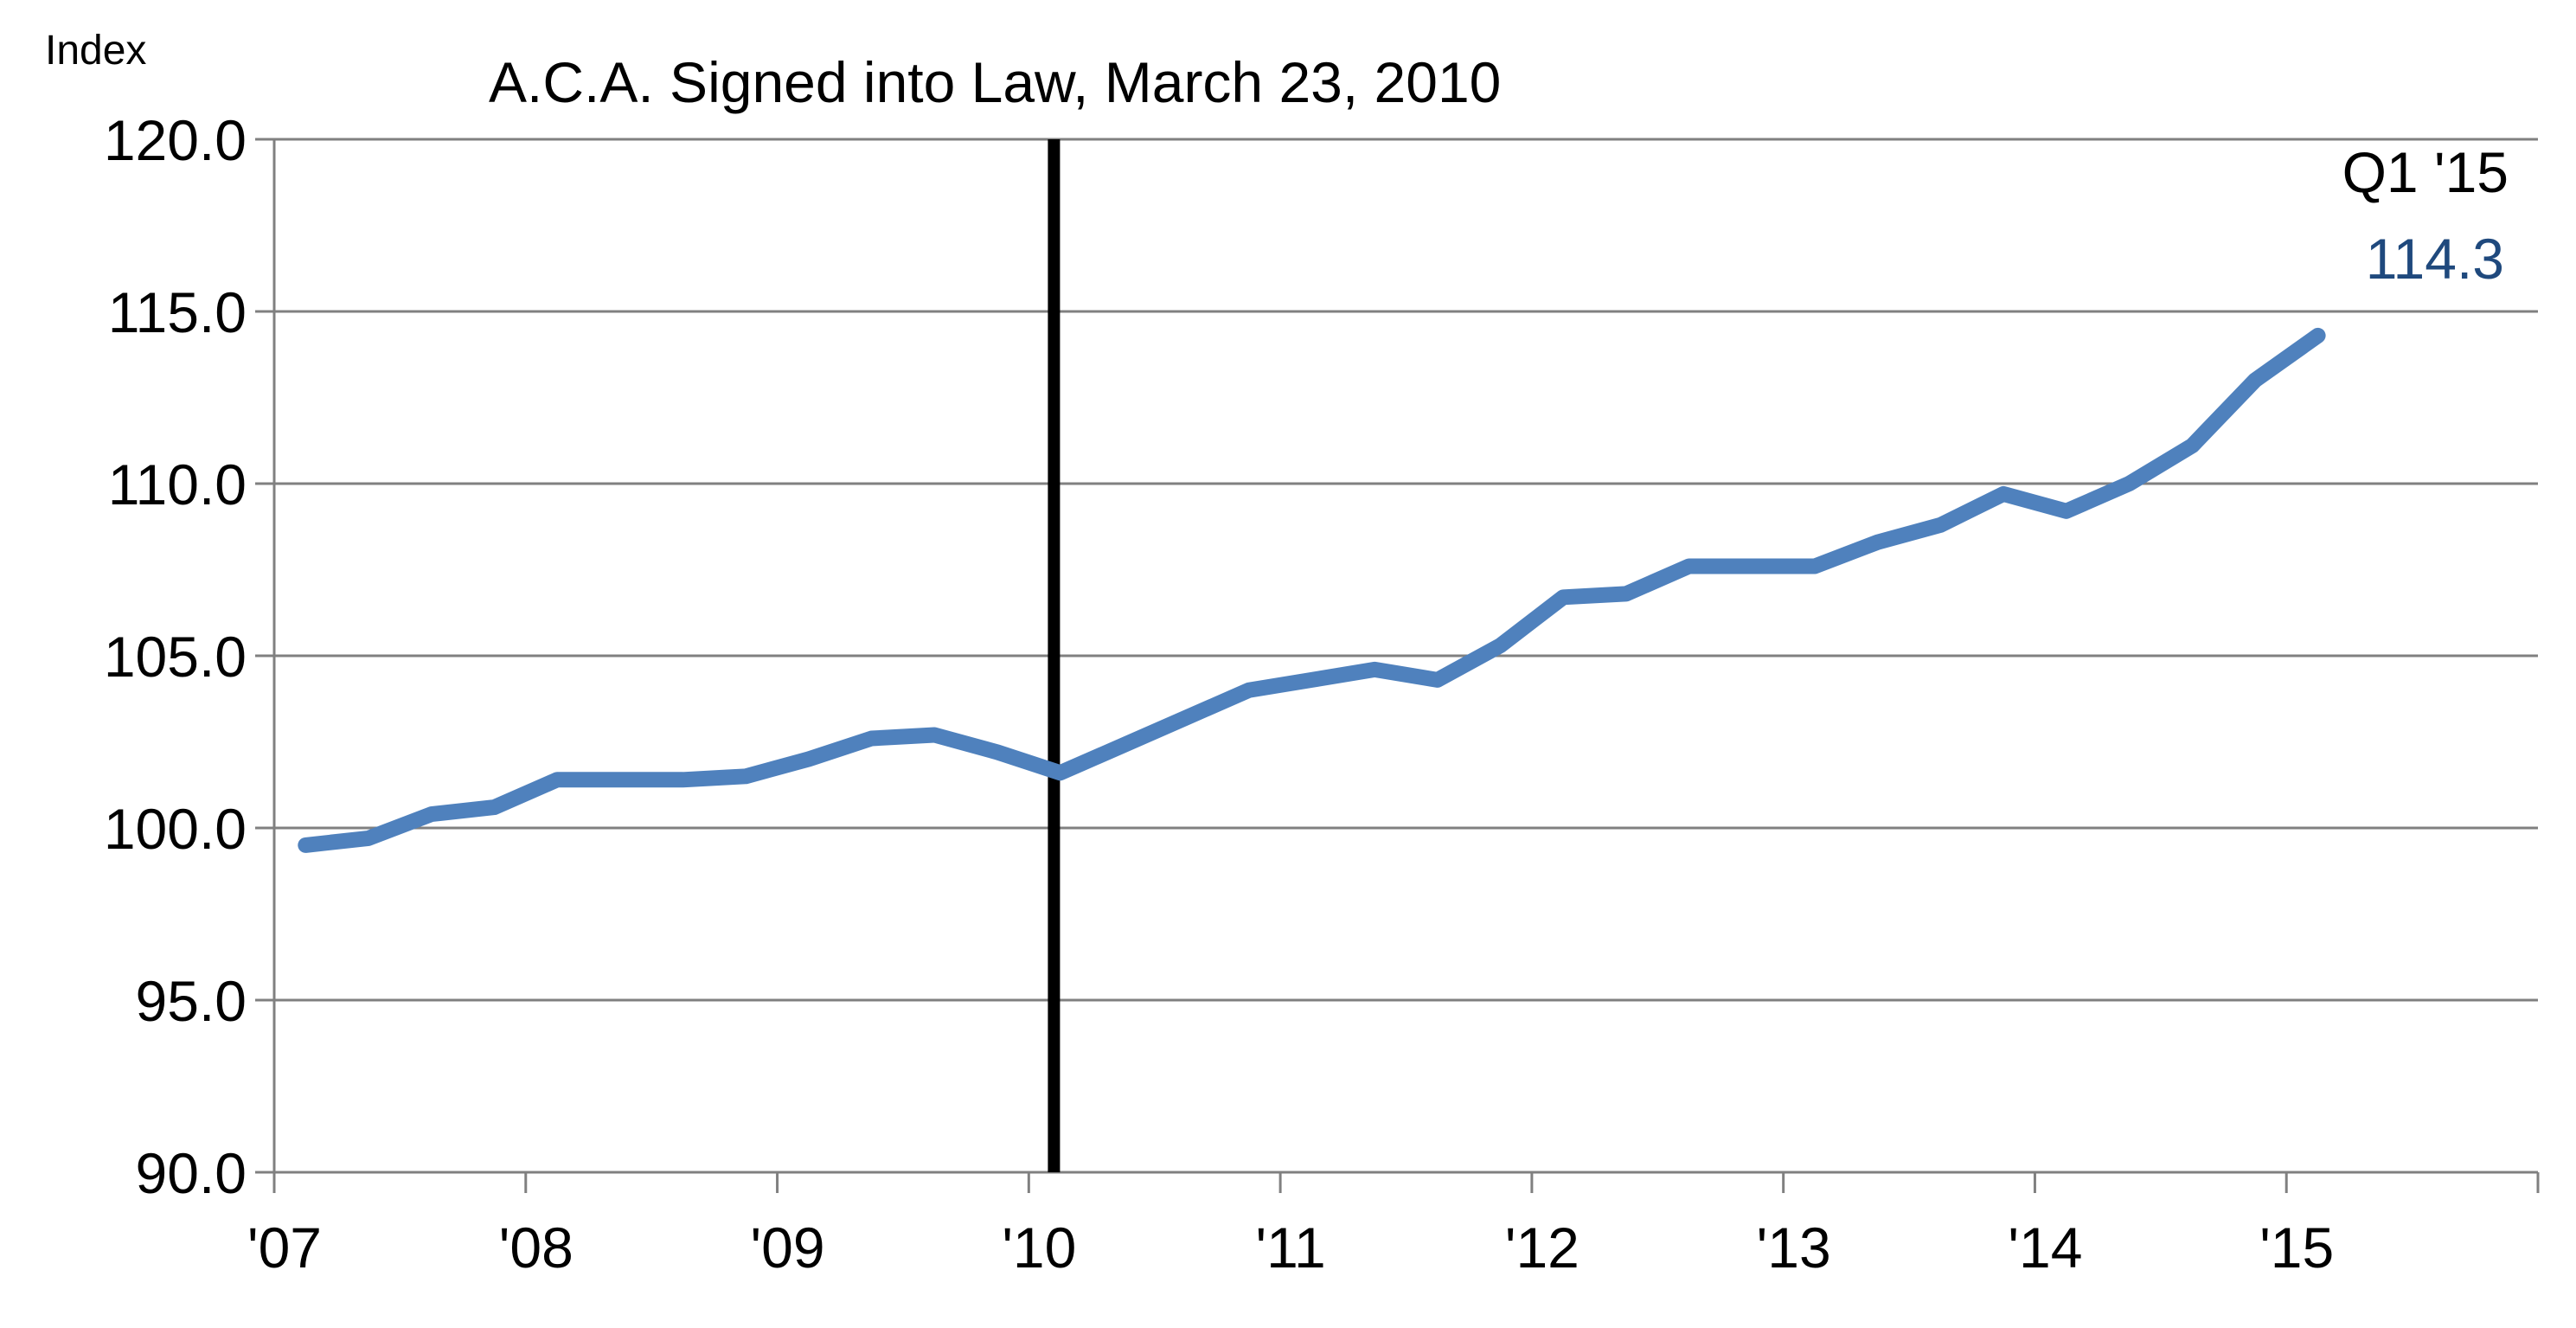  What do you see at coordinates (284, 1248) in the screenshot?
I see `x-tick-label: '07` at bounding box center [284, 1248].